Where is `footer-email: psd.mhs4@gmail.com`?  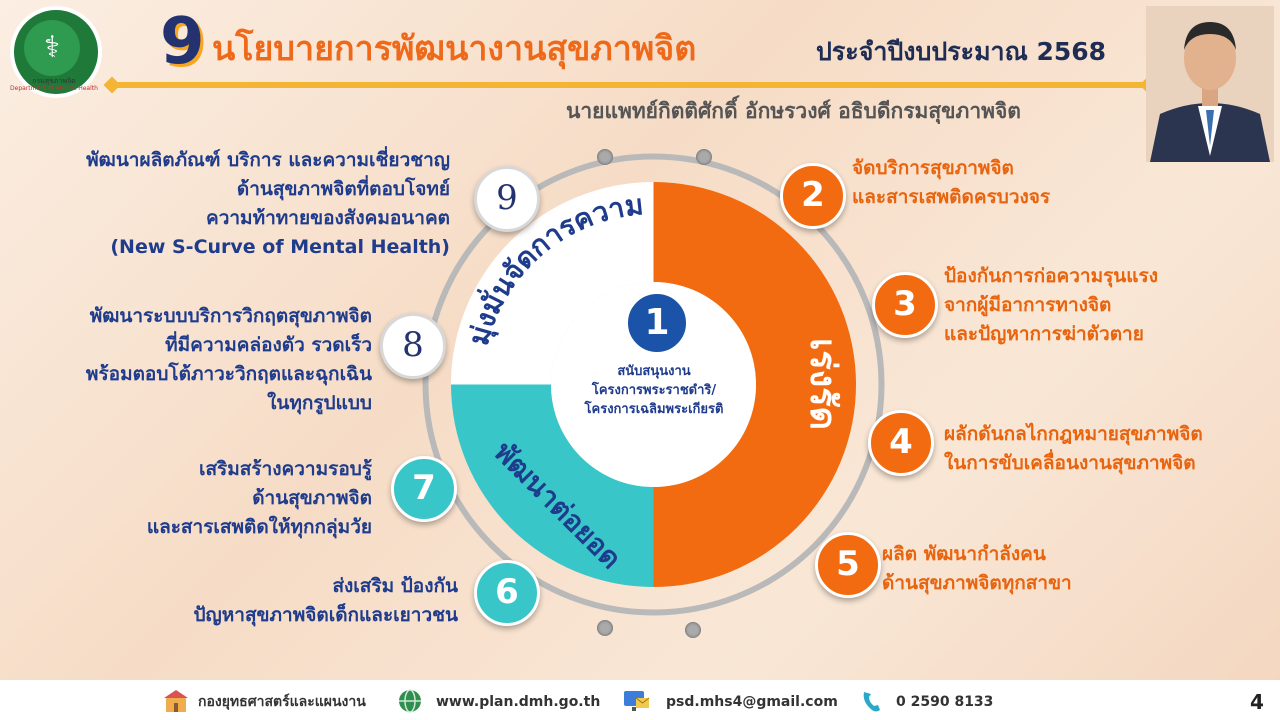 footer-email: psd.mhs4@gmail.com is located at coordinates (752, 702).